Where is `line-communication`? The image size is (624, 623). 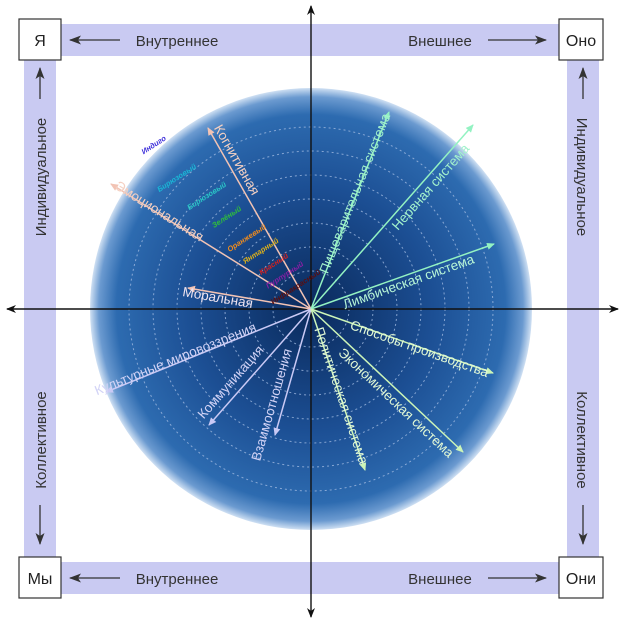 line-communication is located at coordinates (260, 367).